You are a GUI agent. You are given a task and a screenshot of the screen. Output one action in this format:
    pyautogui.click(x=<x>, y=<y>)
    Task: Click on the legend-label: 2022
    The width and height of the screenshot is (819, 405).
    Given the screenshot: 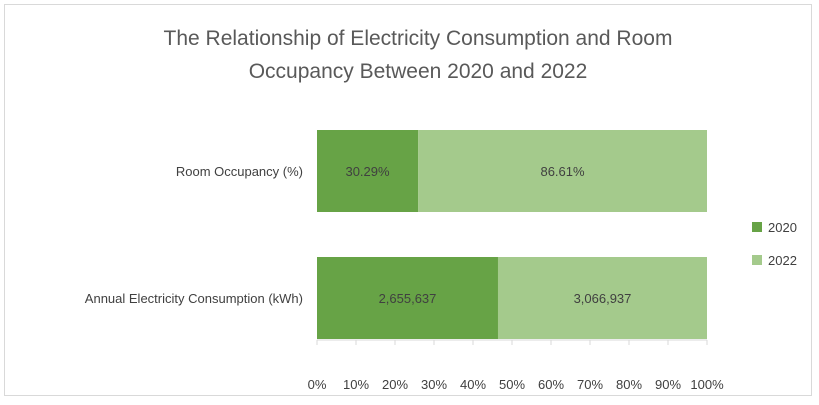 What is the action you would take?
    pyautogui.click(x=782, y=260)
    